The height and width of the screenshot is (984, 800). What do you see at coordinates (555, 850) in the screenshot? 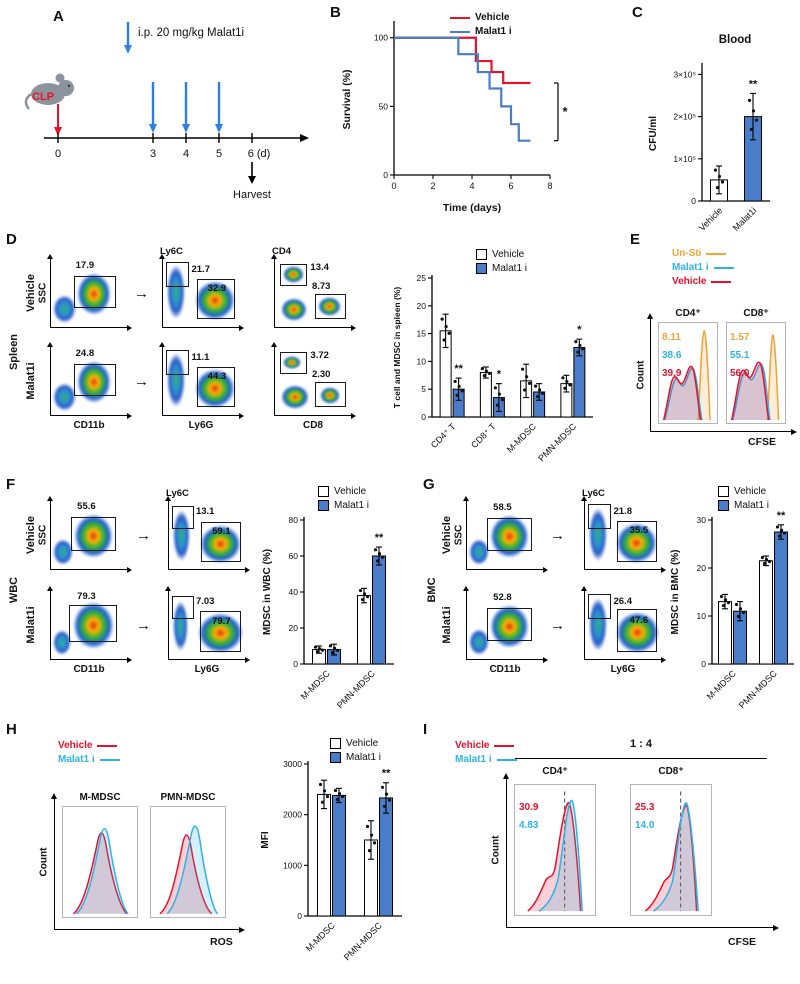
I see `cfse-histogram-cd4-suppression` at bounding box center [555, 850].